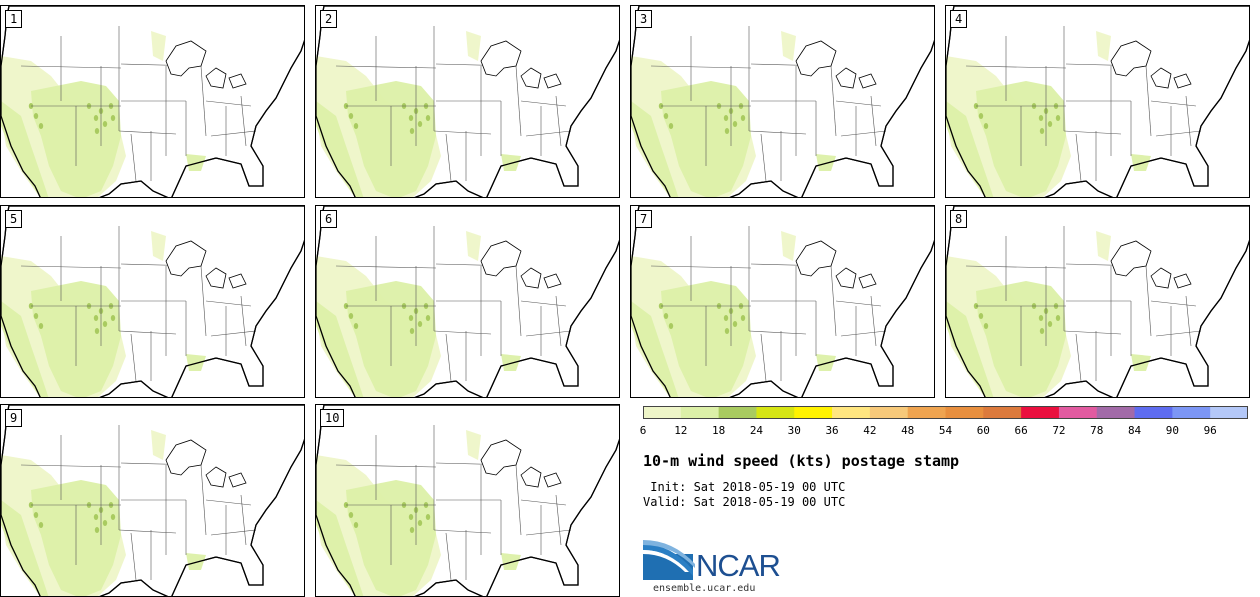 The width and height of the screenshot is (1260, 597). Describe the element at coordinates (14, 19) in the screenshot. I see `panel-number: 1` at that location.